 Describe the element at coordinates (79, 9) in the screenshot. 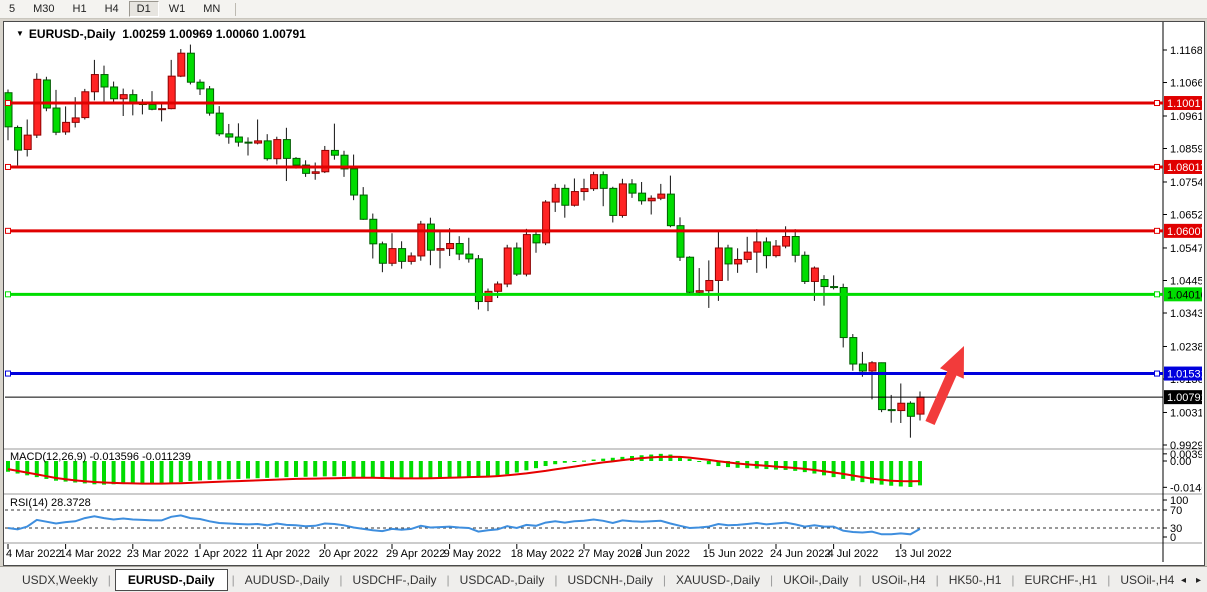

I see `timeframe-button-h1: H1` at that location.